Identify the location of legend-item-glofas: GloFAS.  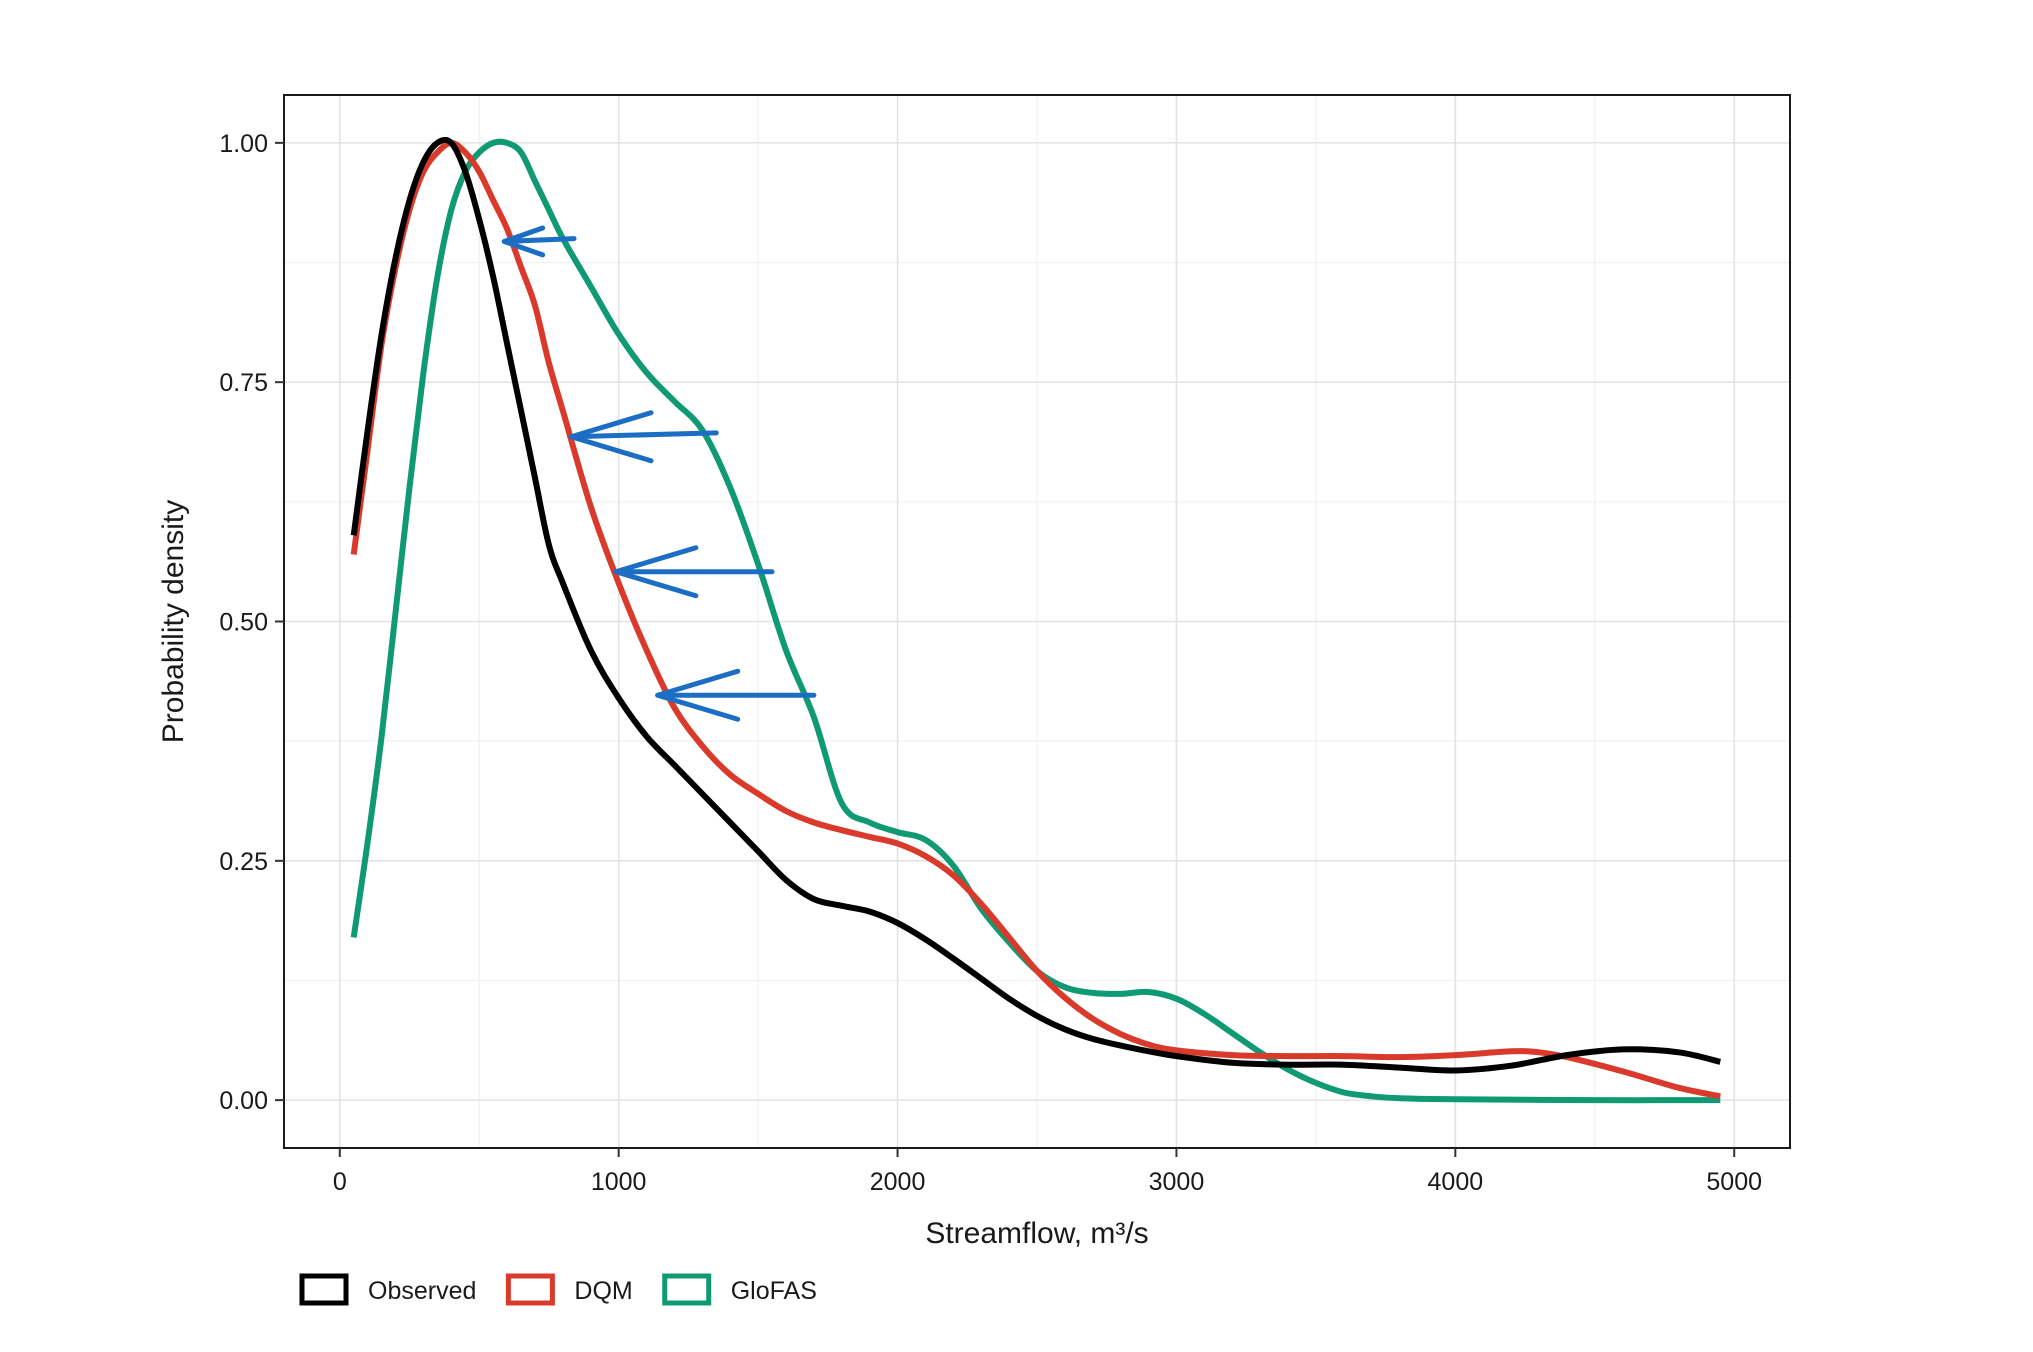
(739, 1289).